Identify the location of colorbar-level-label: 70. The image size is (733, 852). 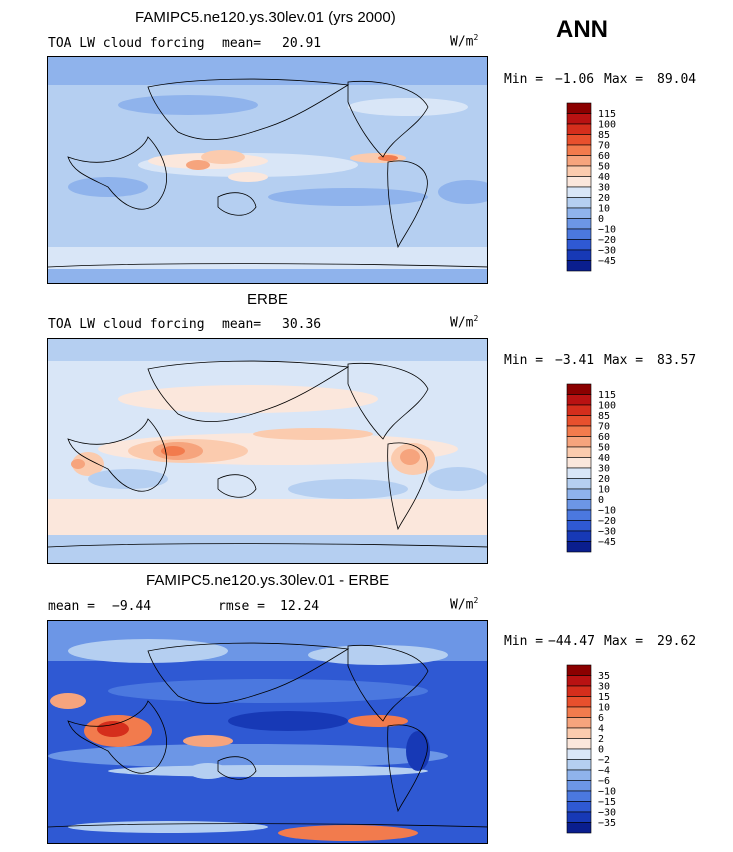
(604, 427).